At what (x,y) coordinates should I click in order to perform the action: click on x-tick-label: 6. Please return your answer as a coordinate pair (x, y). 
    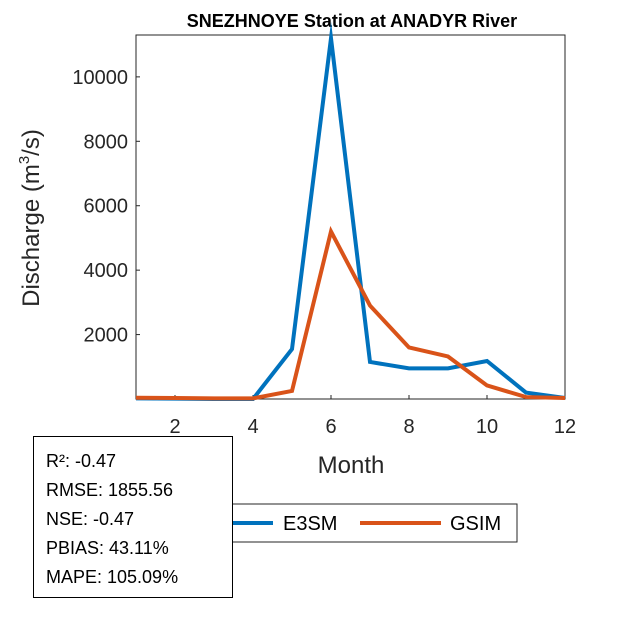
    Looking at the image, I should click on (330, 427).